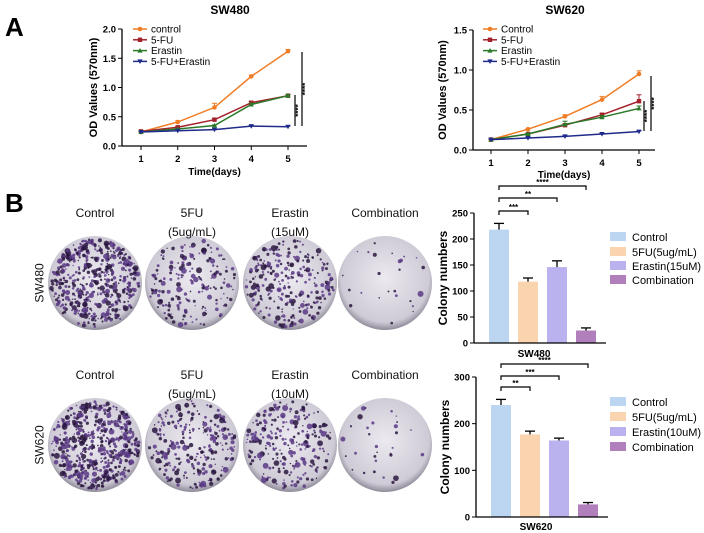  I want to click on legend-swatch, so click(618, 265).